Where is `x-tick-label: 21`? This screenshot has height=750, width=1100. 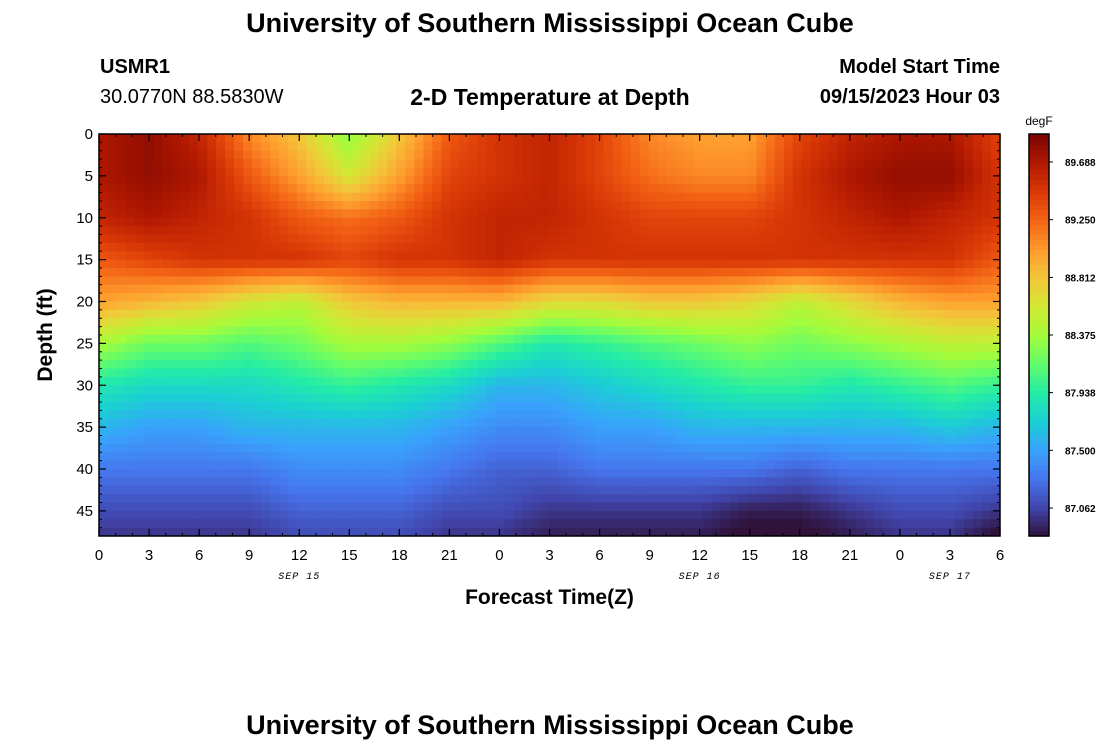
x-tick-label: 21 is located at coordinates (449, 555).